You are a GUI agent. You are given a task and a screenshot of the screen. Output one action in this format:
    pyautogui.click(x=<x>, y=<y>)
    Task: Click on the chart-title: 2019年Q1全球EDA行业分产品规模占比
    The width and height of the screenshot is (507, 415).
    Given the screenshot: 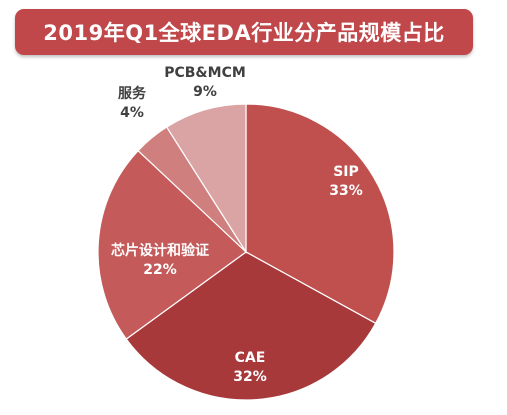 What is the action you would take?
    pyautogui.click(x=244, y=33)
    